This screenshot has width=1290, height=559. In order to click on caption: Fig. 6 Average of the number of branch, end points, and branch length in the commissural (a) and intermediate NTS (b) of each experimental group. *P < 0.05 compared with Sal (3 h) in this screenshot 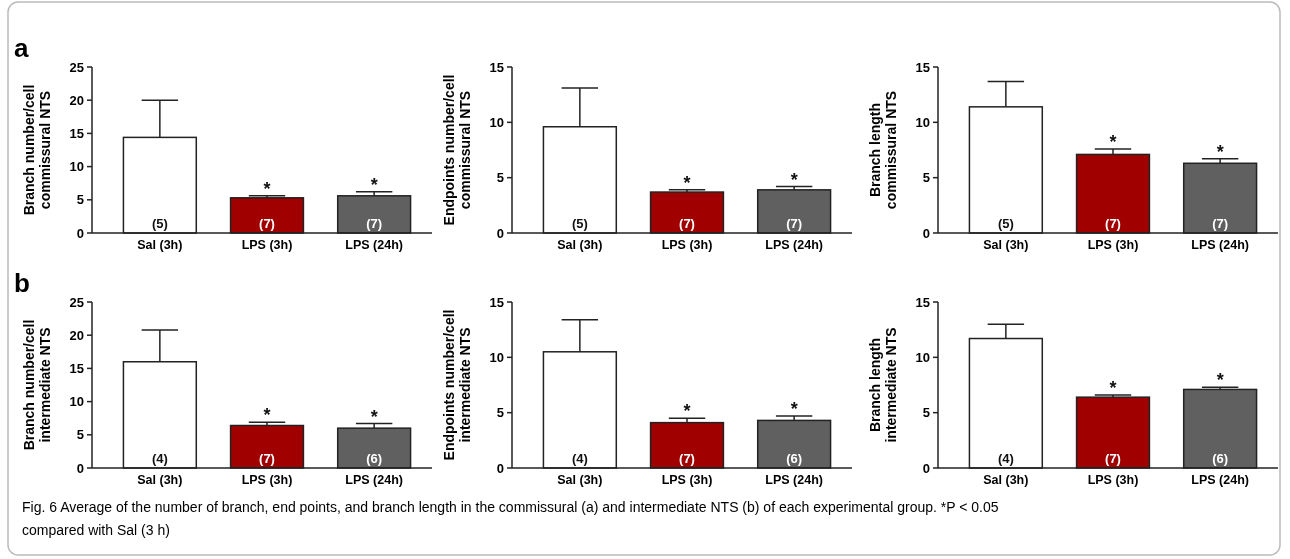, I will do `click(510, 518)`.